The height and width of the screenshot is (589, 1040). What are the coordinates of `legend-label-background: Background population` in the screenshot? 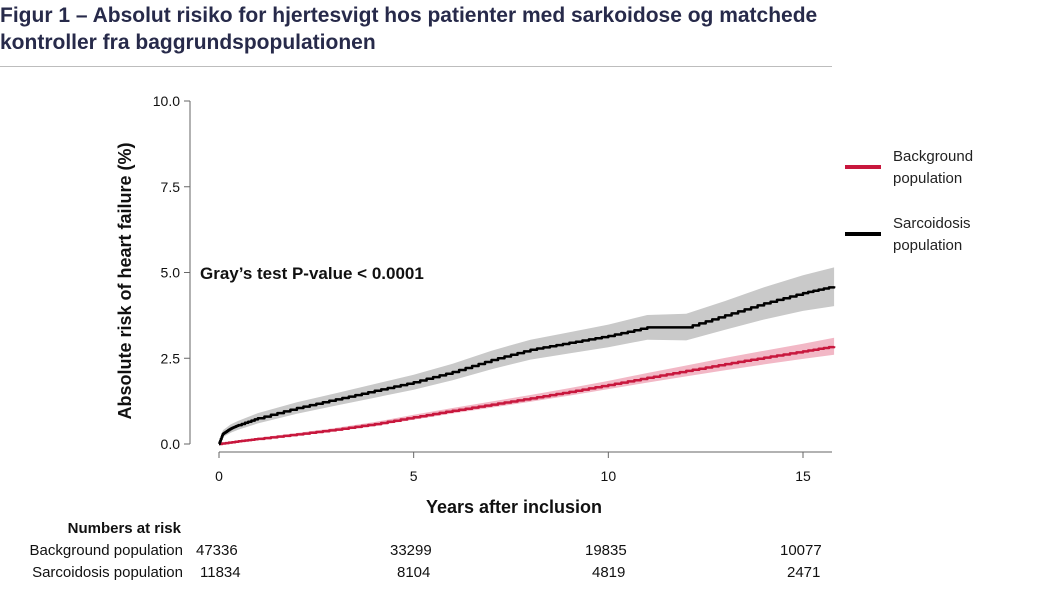 It's located at (933, 167).